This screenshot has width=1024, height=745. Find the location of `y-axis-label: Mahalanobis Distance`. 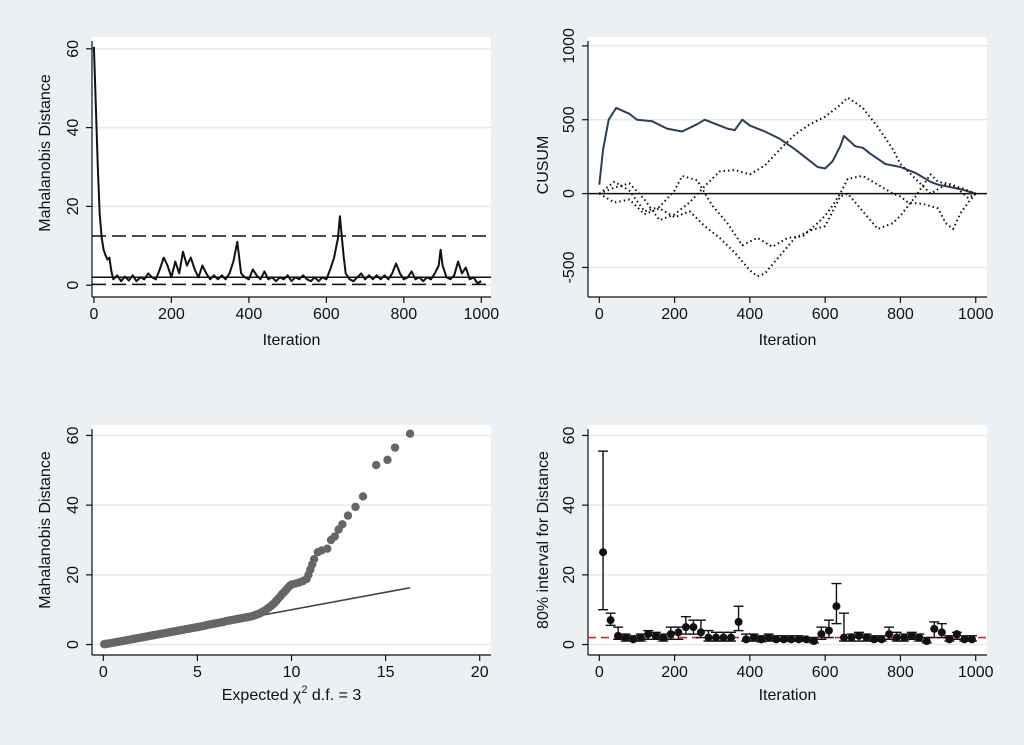

y-axis-label: Mahalanobis Distance is located at coordinates (45, 530).